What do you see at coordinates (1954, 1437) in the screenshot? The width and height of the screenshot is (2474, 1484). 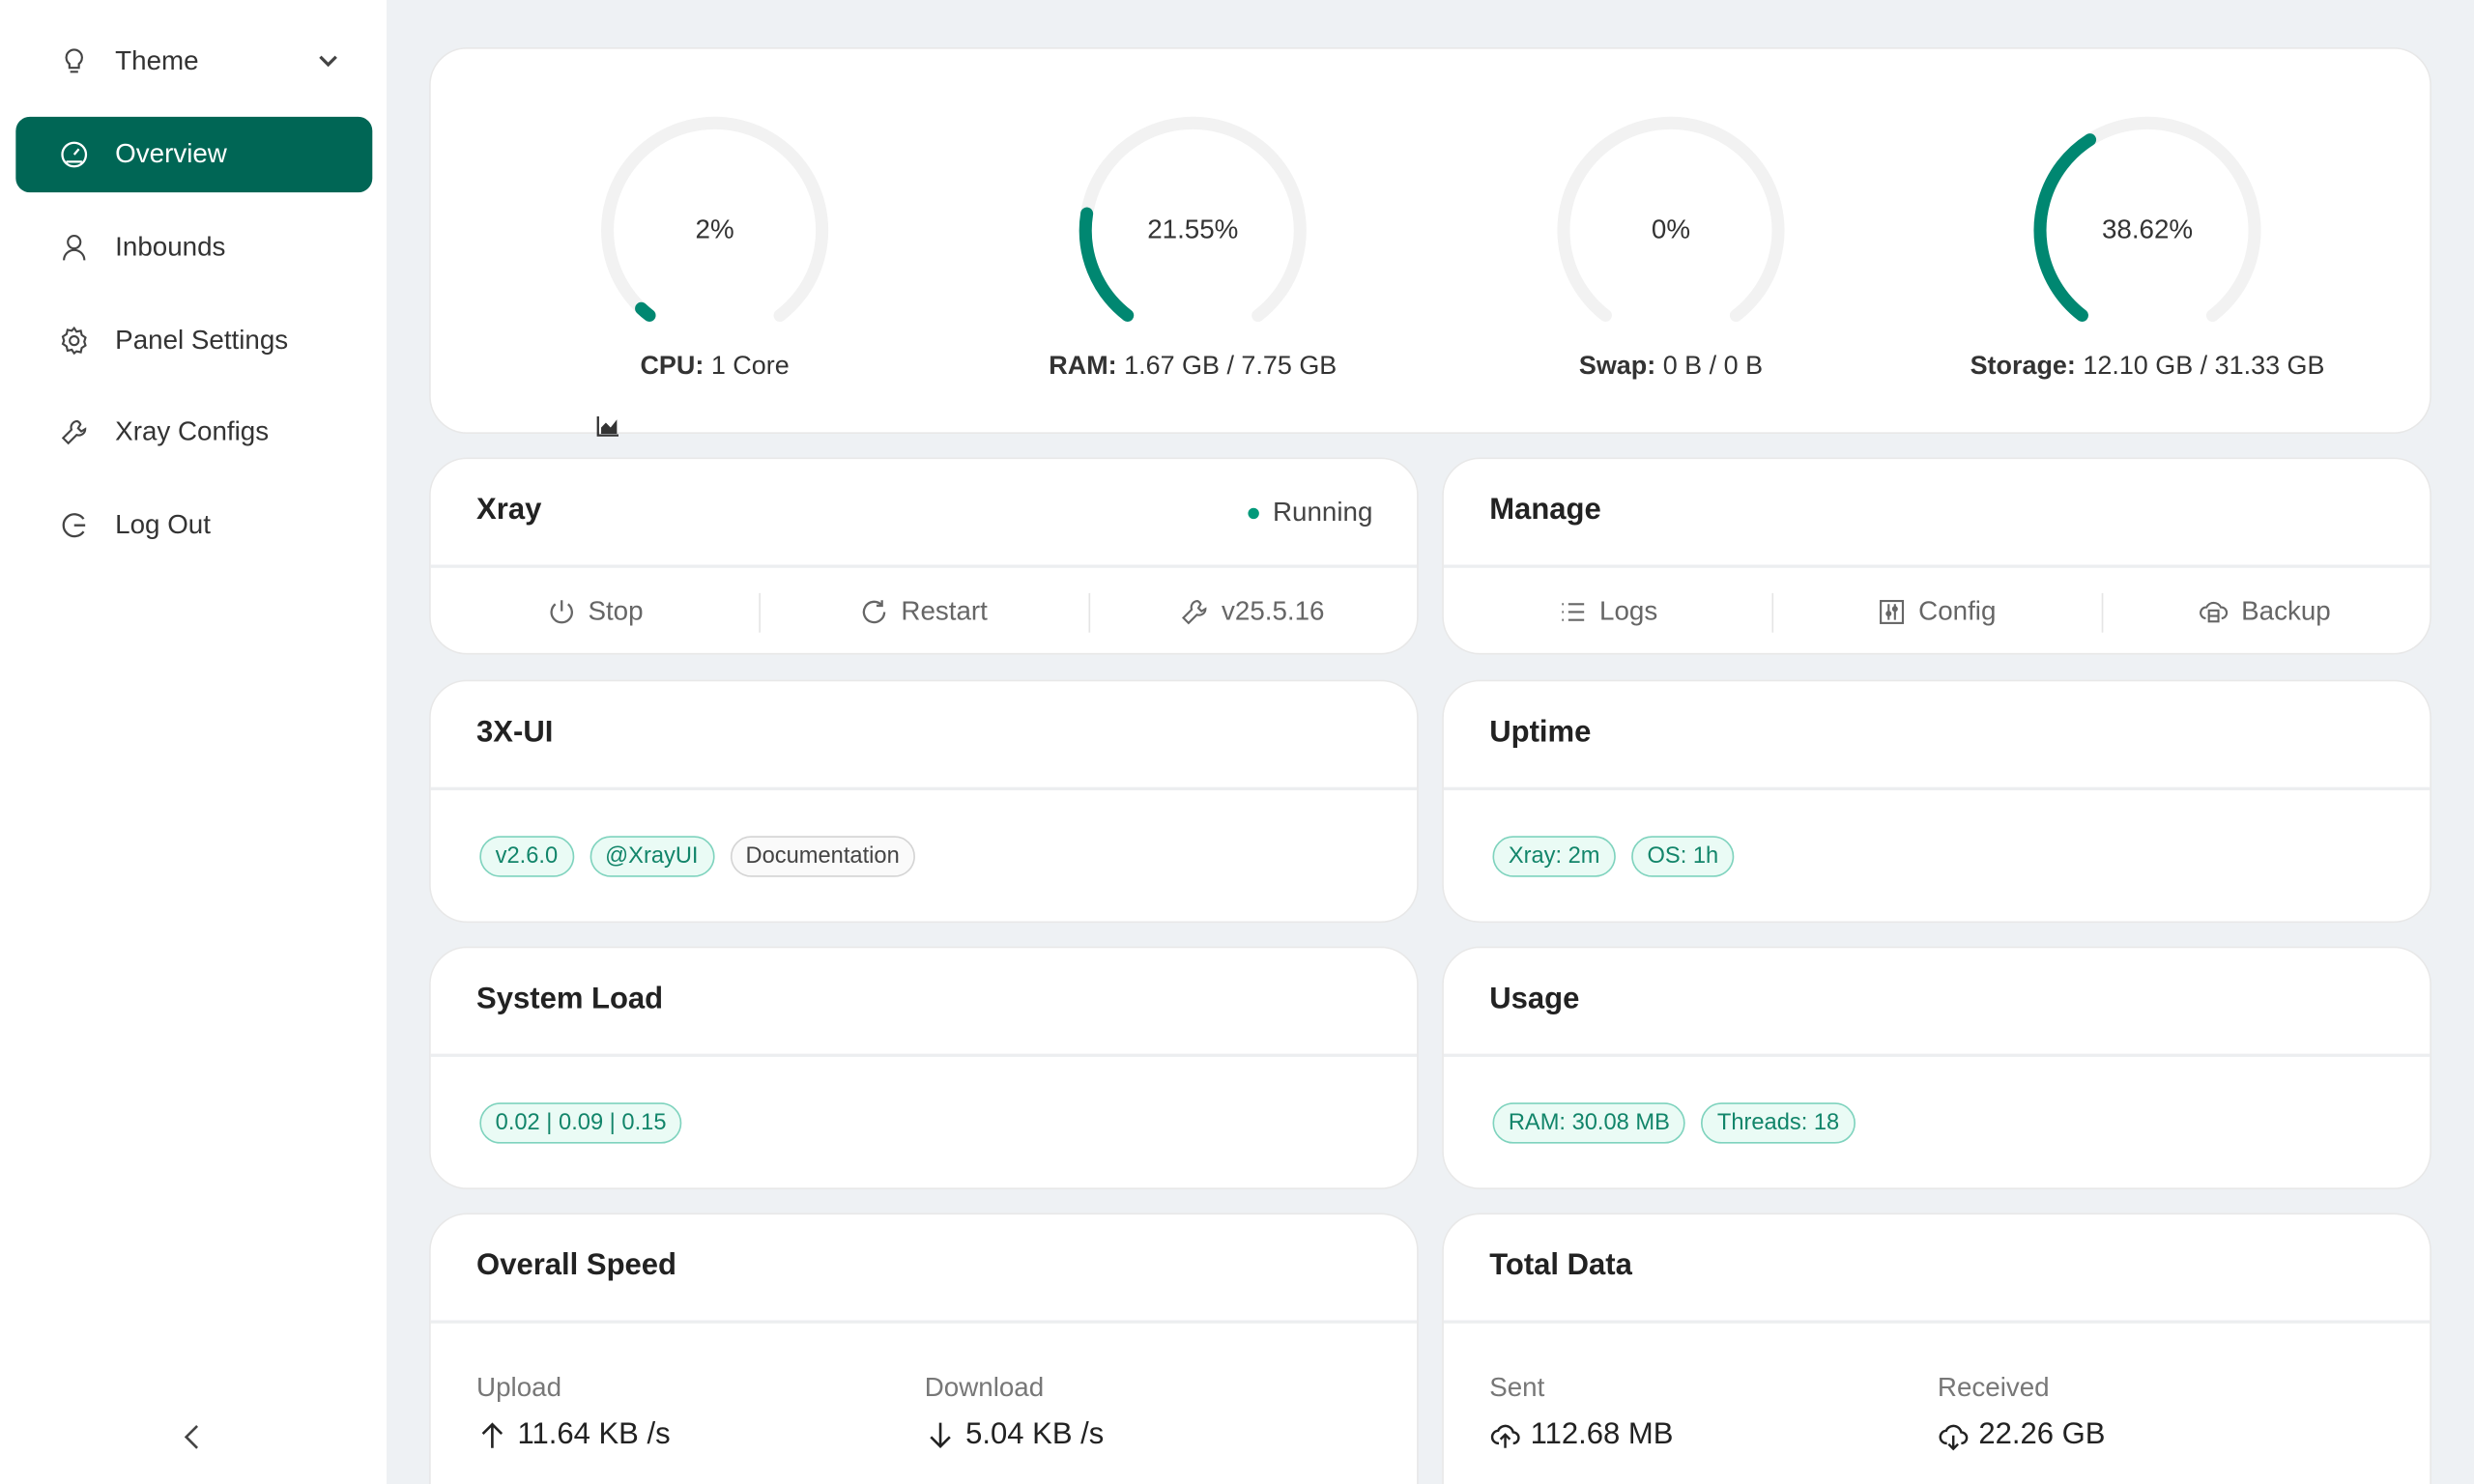 I see `cloud-download-icon` at bounding box center [1954, 1437].